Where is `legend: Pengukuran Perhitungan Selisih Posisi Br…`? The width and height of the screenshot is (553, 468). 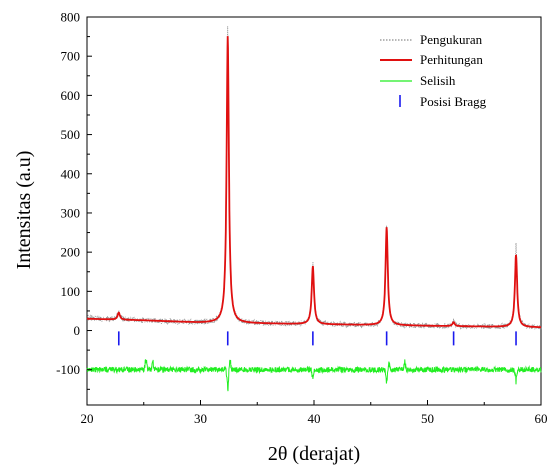 legend: Pengukuran Perhitungan Selisih Posisi Br… is located at coordinates (433, 70).